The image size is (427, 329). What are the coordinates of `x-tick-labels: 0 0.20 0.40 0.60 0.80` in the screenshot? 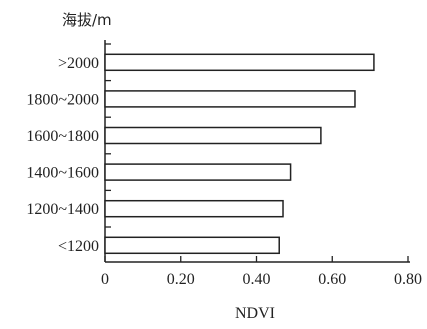 It's located at (261, 279).